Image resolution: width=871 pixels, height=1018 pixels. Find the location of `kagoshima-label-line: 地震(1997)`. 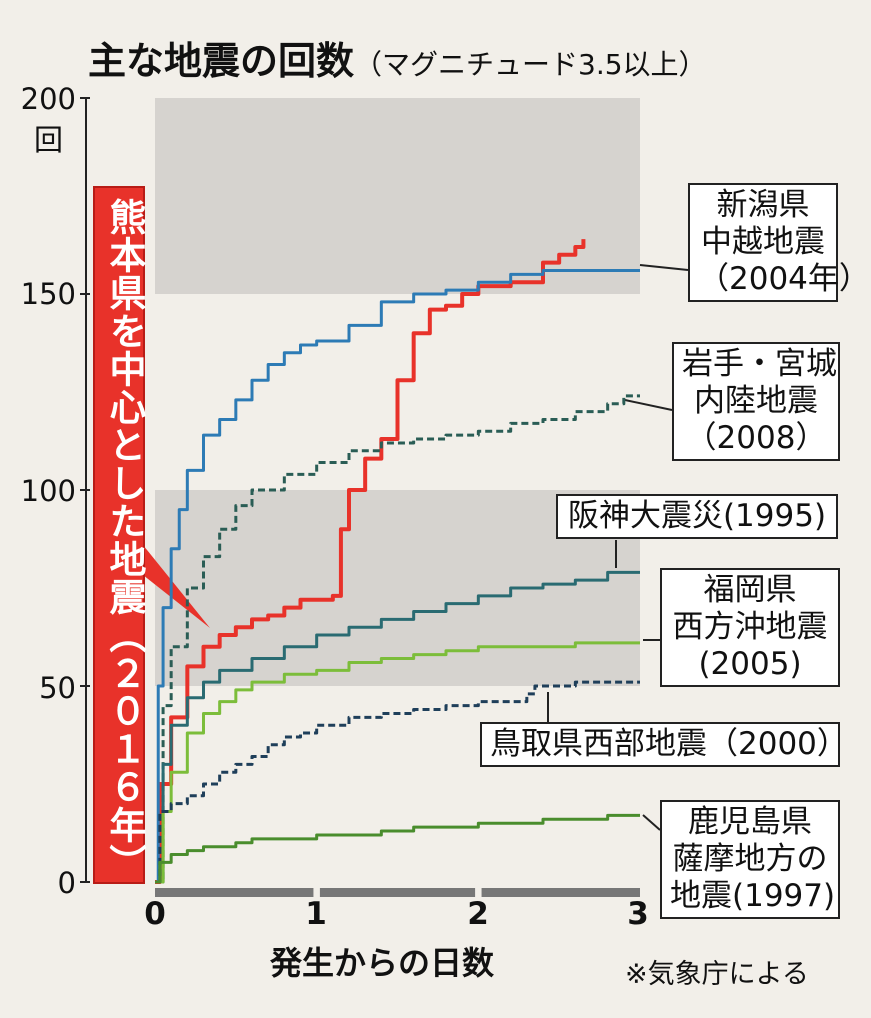

kagoshima-label-line: 地震(1997) is located at coordinates (753, 896).